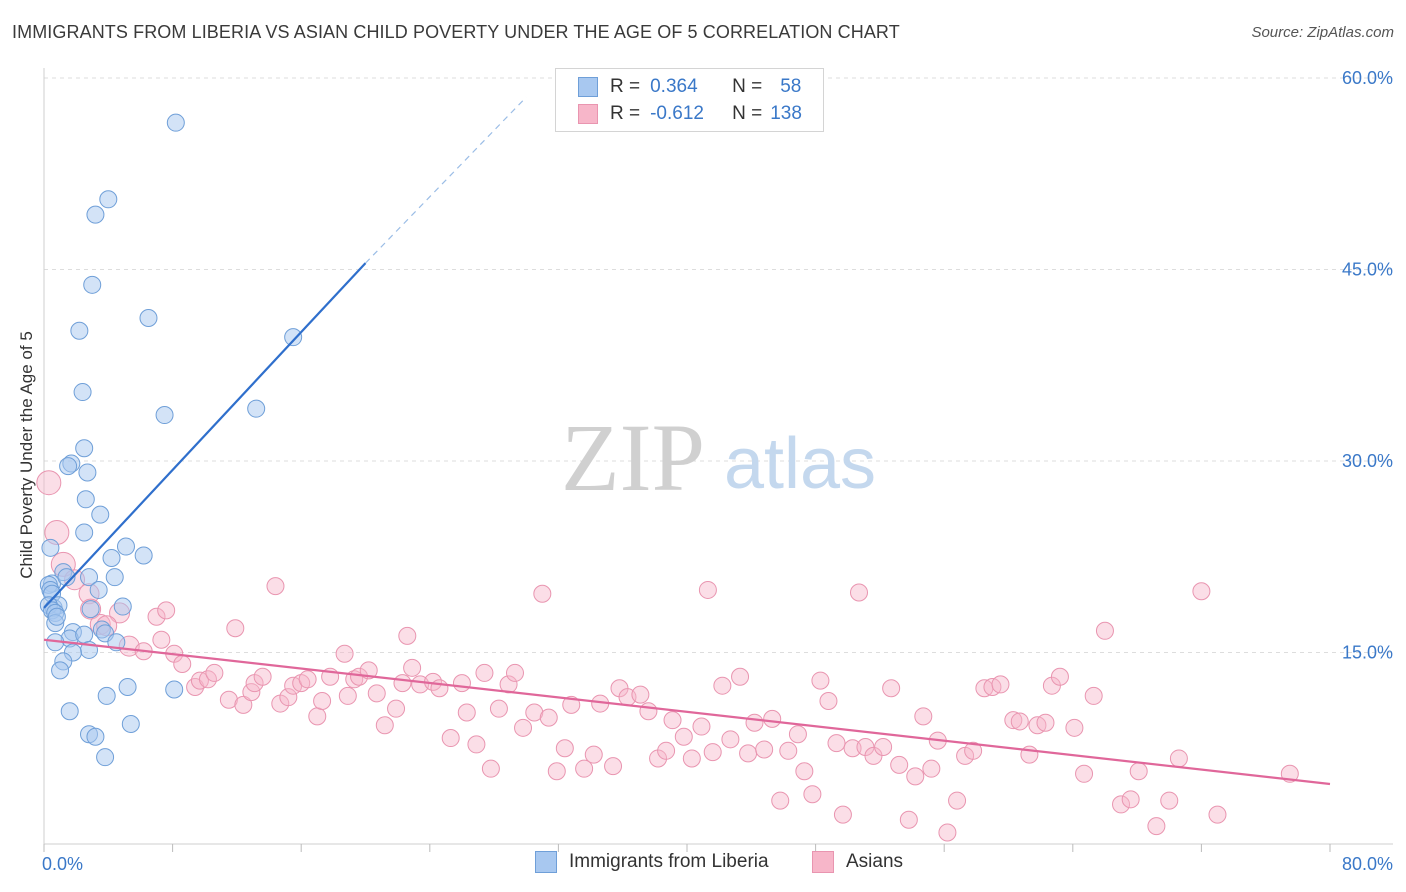  I want to click on liberia-legend-icon, so click(546, 862).